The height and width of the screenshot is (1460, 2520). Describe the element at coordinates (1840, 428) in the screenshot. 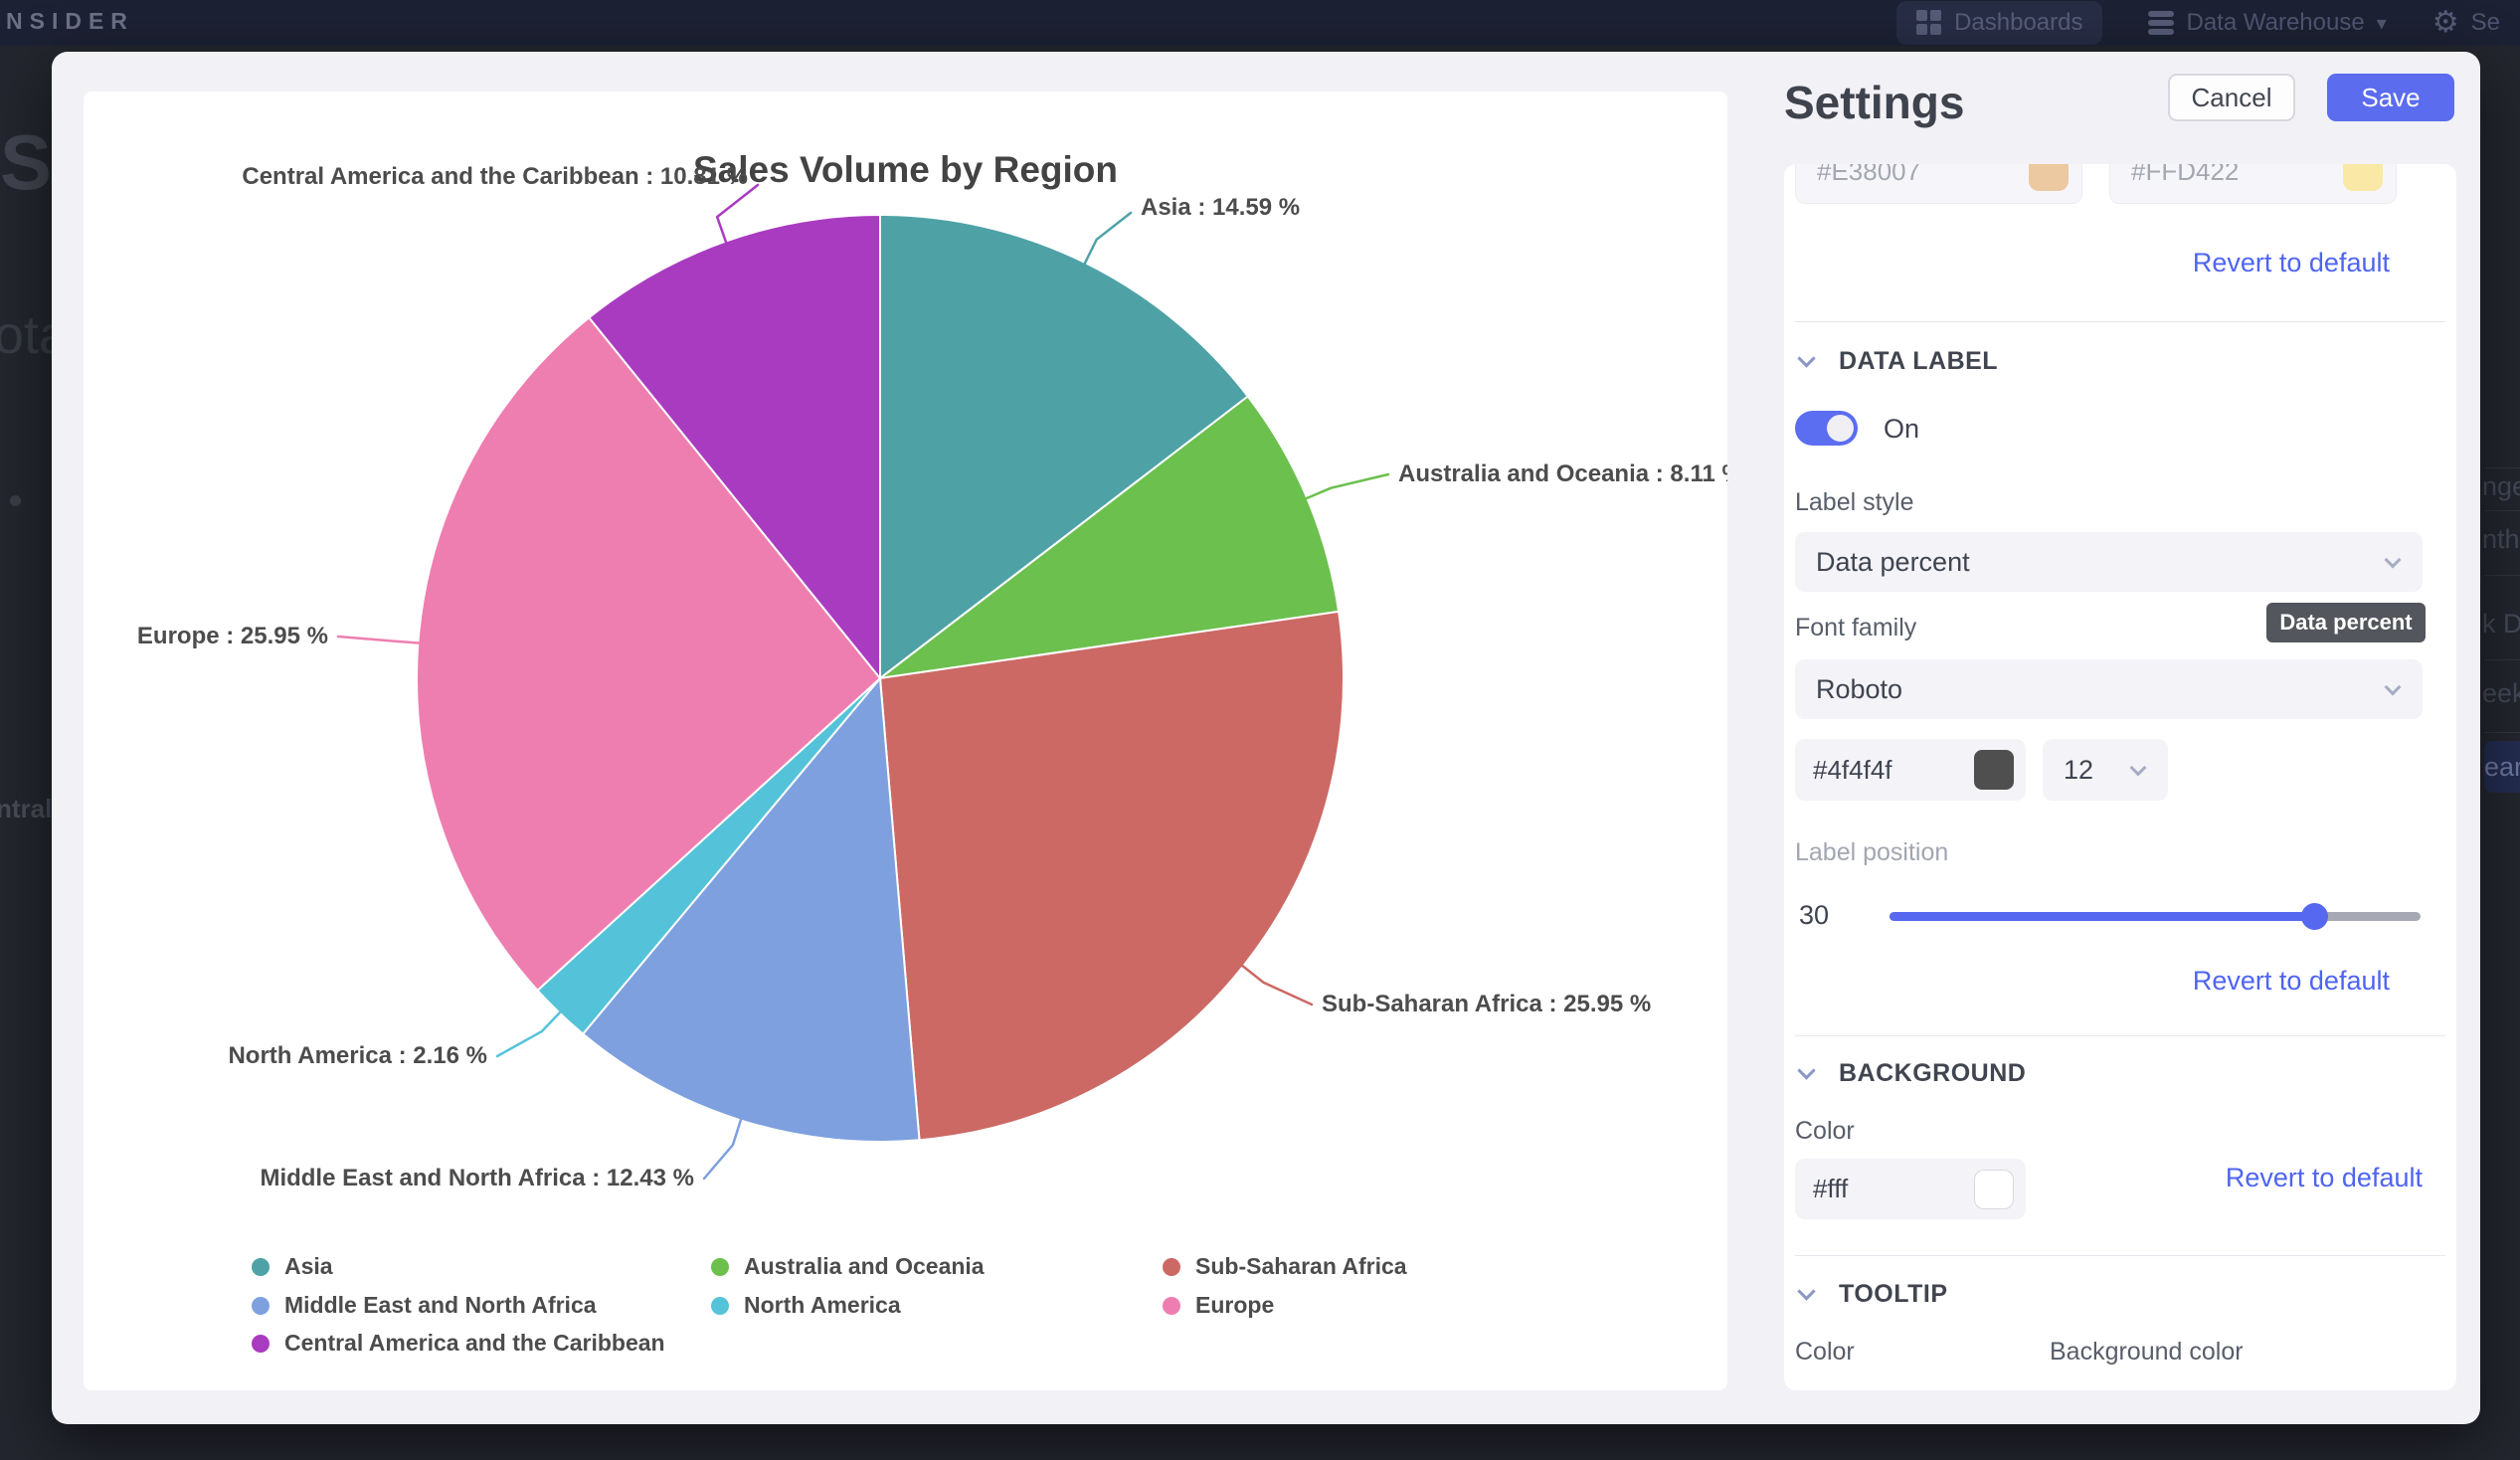

I see `toggle-knob` at that location.